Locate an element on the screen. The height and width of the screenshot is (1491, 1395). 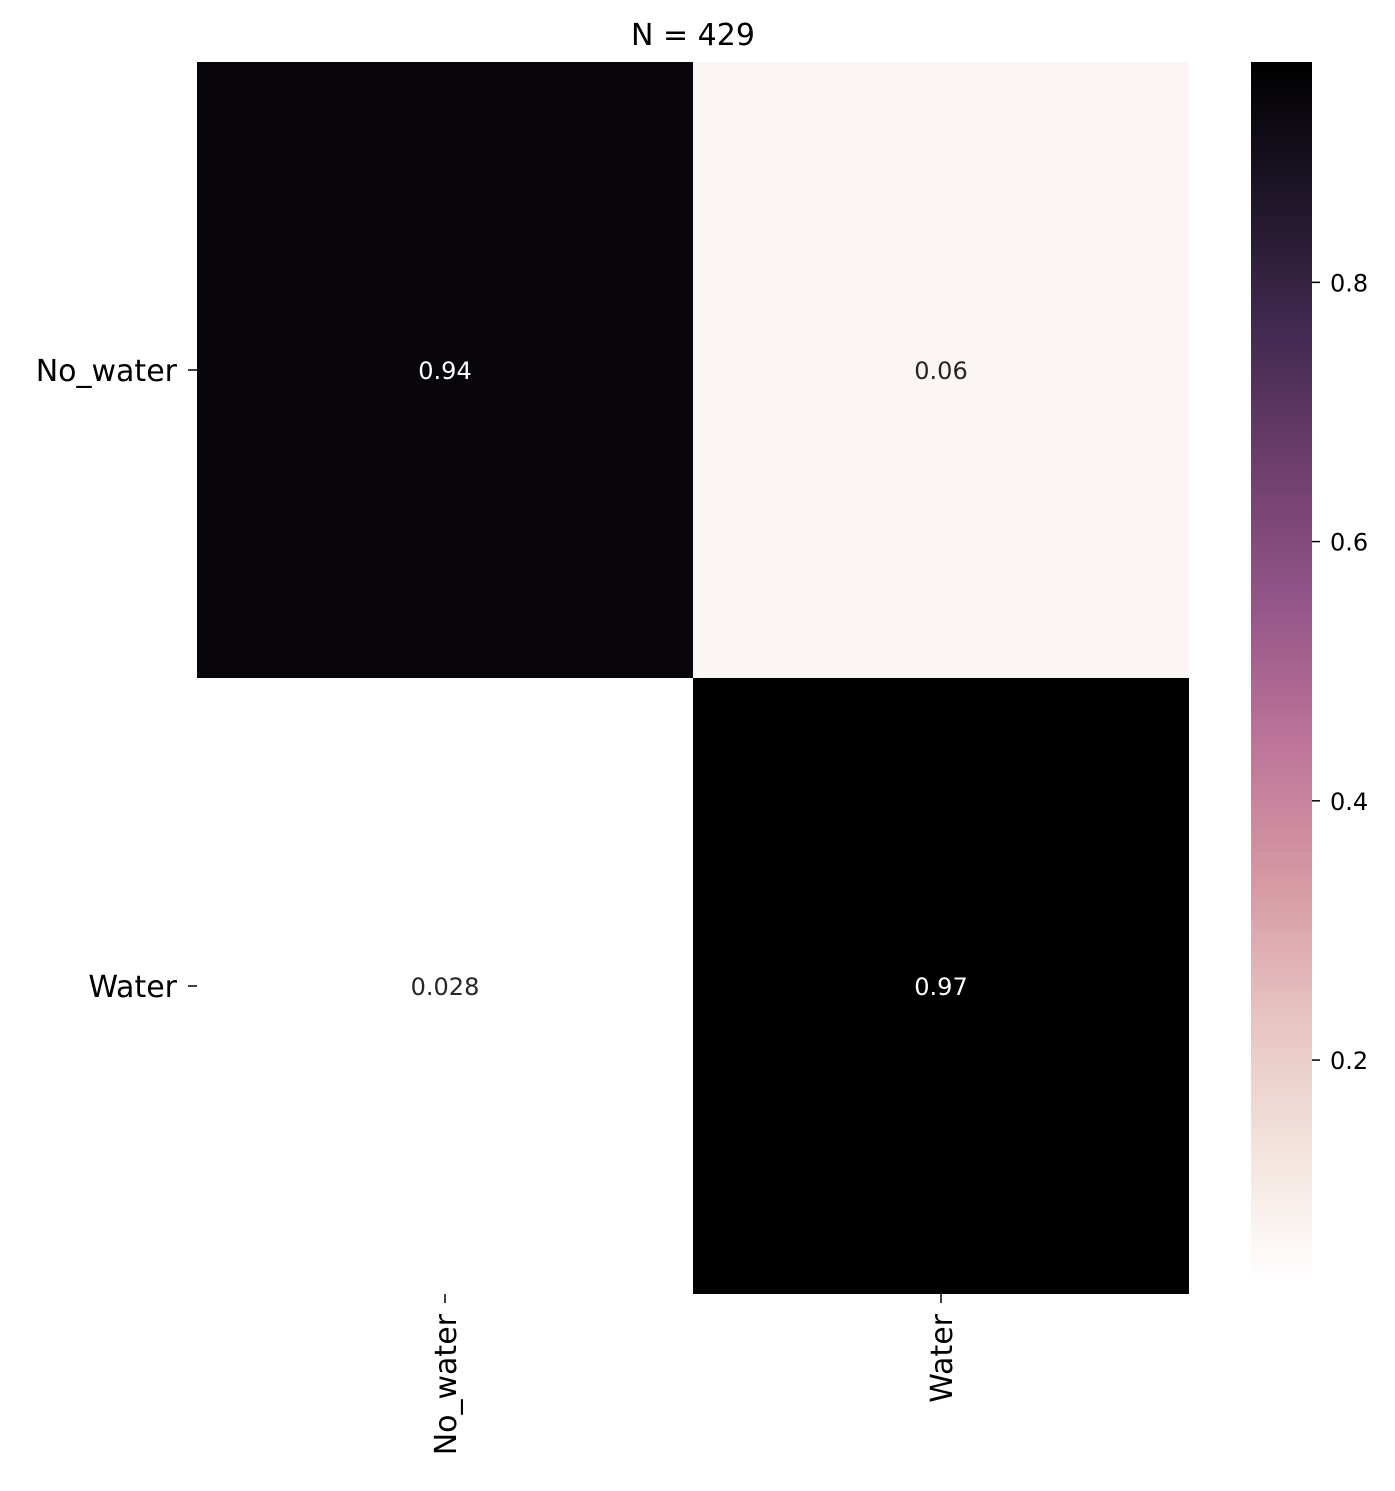
cell-value-label: 0.028 is located at coordinates (445, 987).